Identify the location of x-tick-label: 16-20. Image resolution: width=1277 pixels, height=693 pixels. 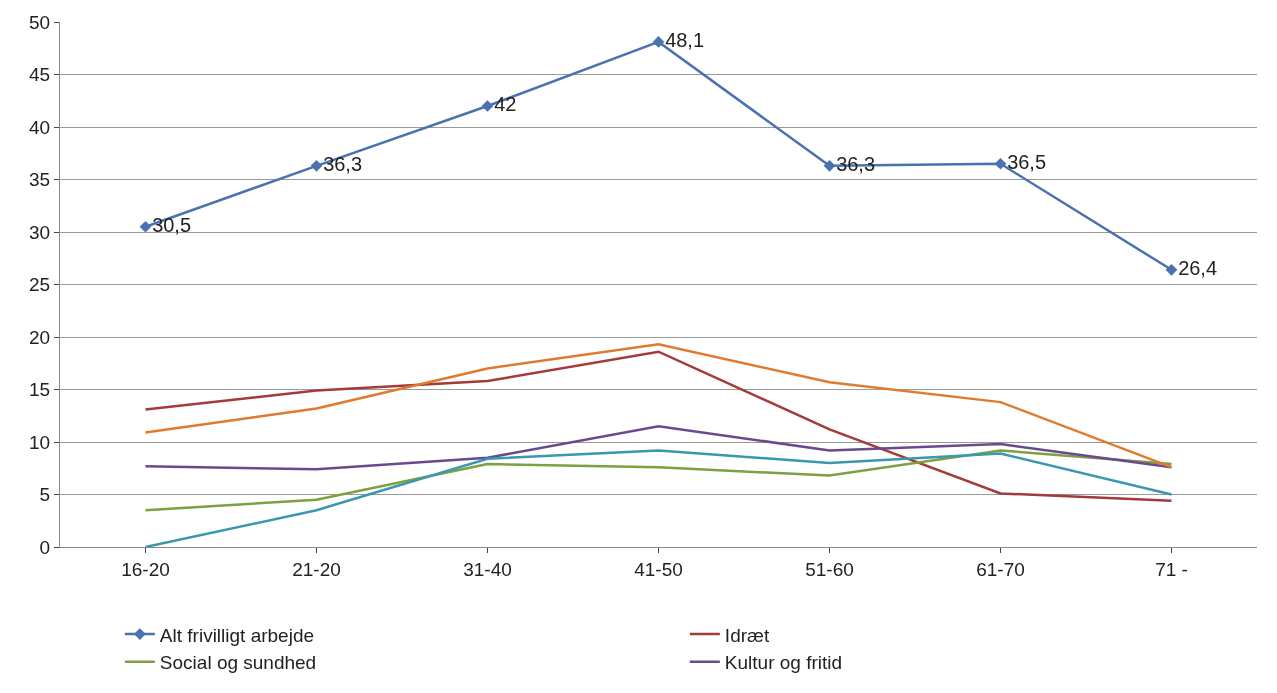
(145, 569).